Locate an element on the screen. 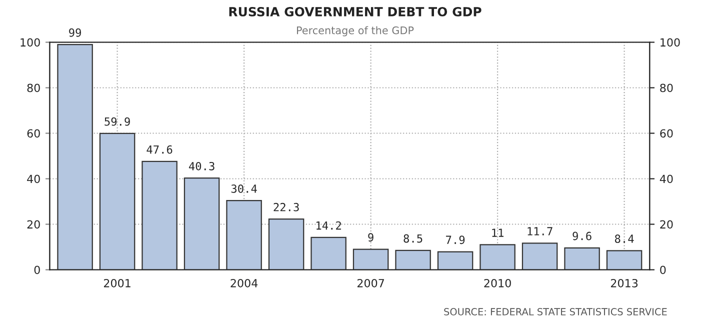  y-tick-label: 100 is located at coordinates (30, 42).